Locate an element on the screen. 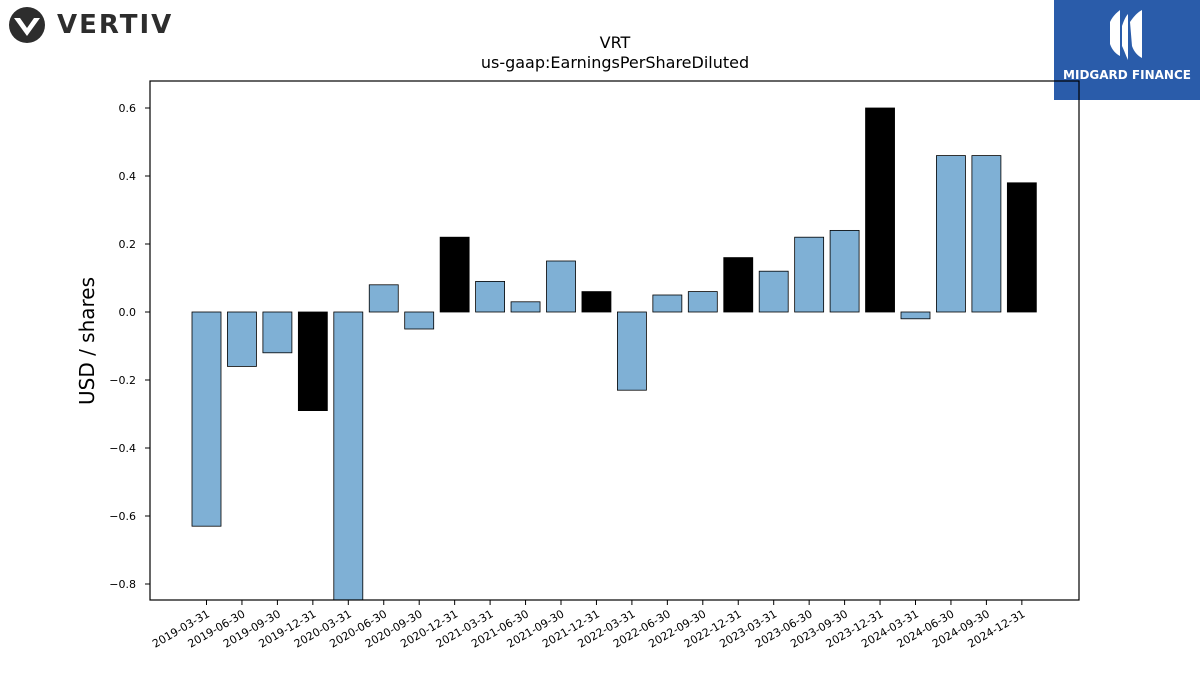  y-tick-label: −0.6 is located at coordinates (122, 516).